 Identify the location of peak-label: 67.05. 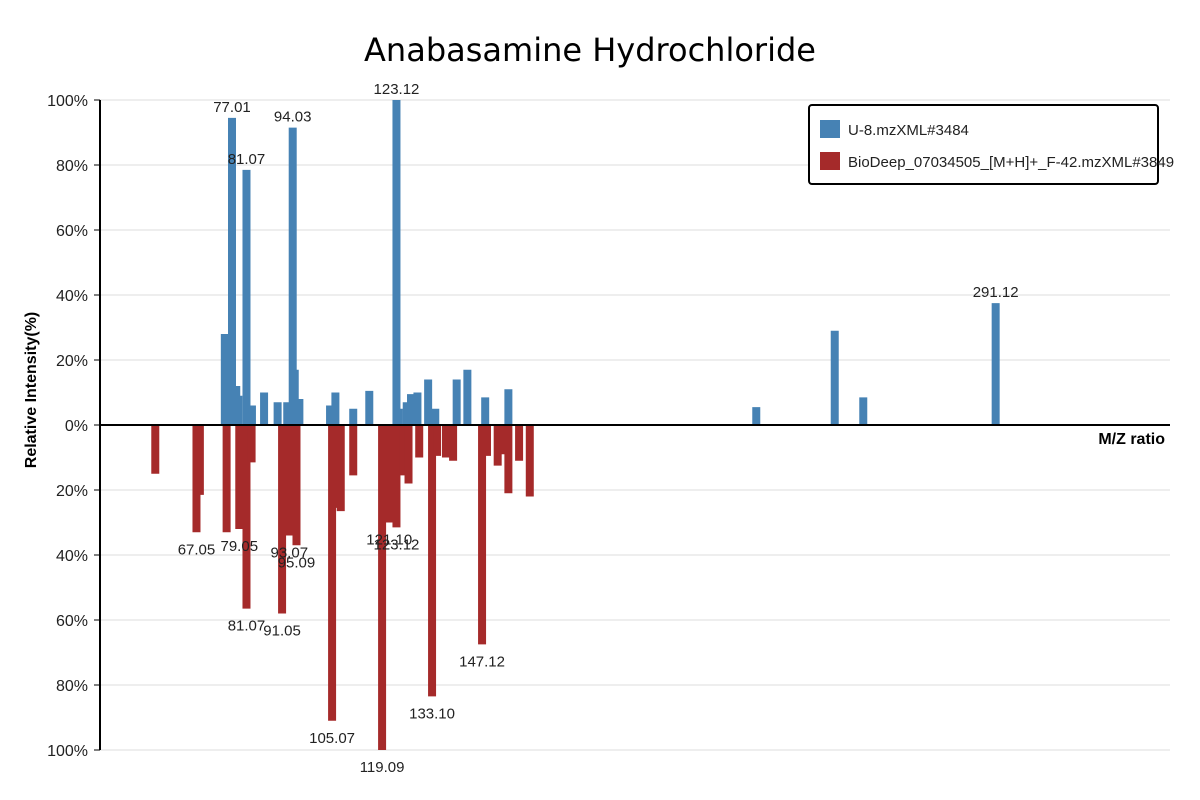
(197, 549).